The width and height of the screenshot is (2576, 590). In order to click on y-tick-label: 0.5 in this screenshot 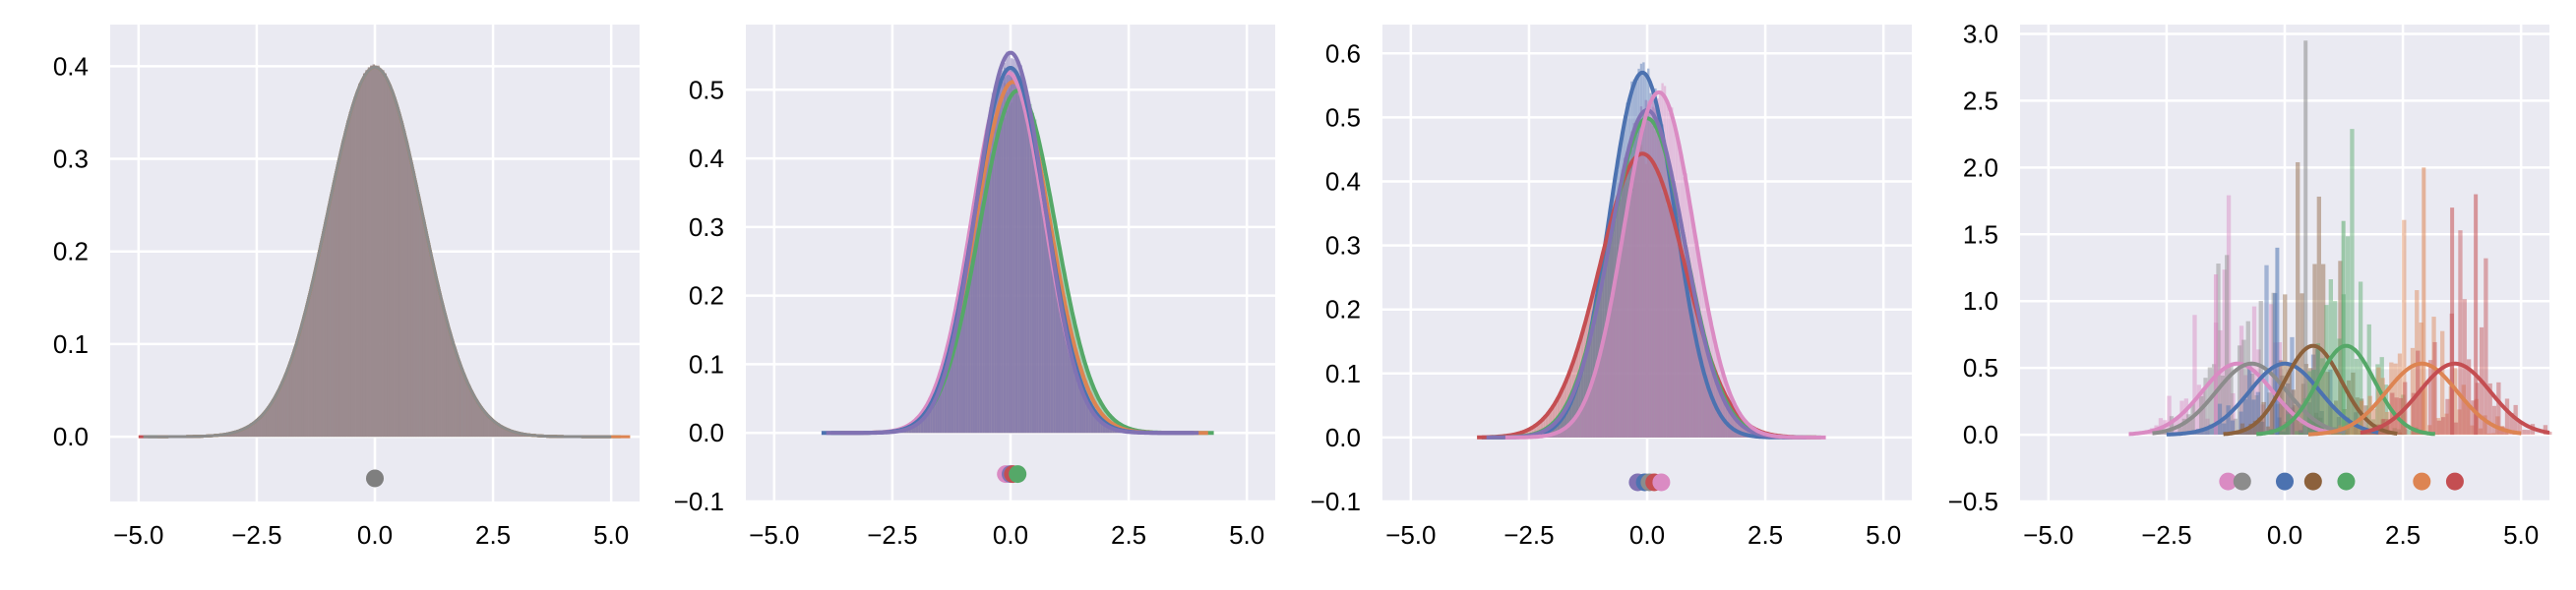, I will do `click(1343, 117)`.